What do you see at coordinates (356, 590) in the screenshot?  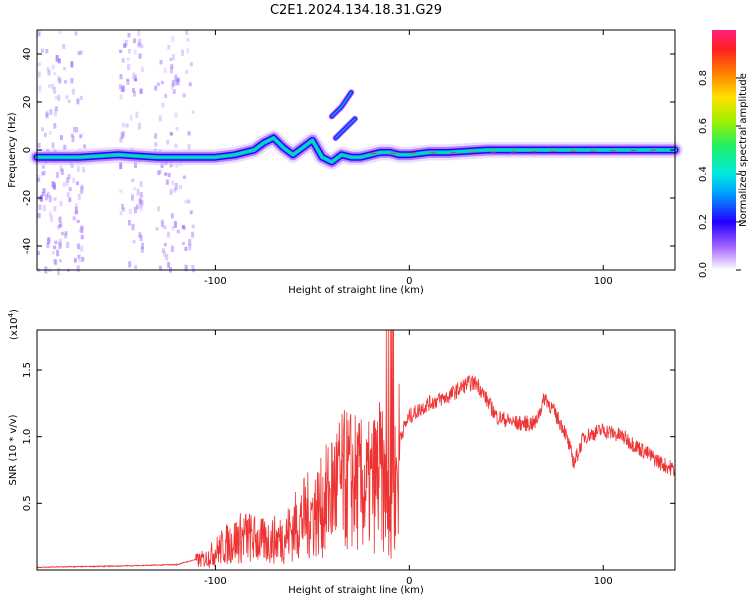 I see `snr-xlabel: Height of straight line (km)` at bounding box center [356, 590].